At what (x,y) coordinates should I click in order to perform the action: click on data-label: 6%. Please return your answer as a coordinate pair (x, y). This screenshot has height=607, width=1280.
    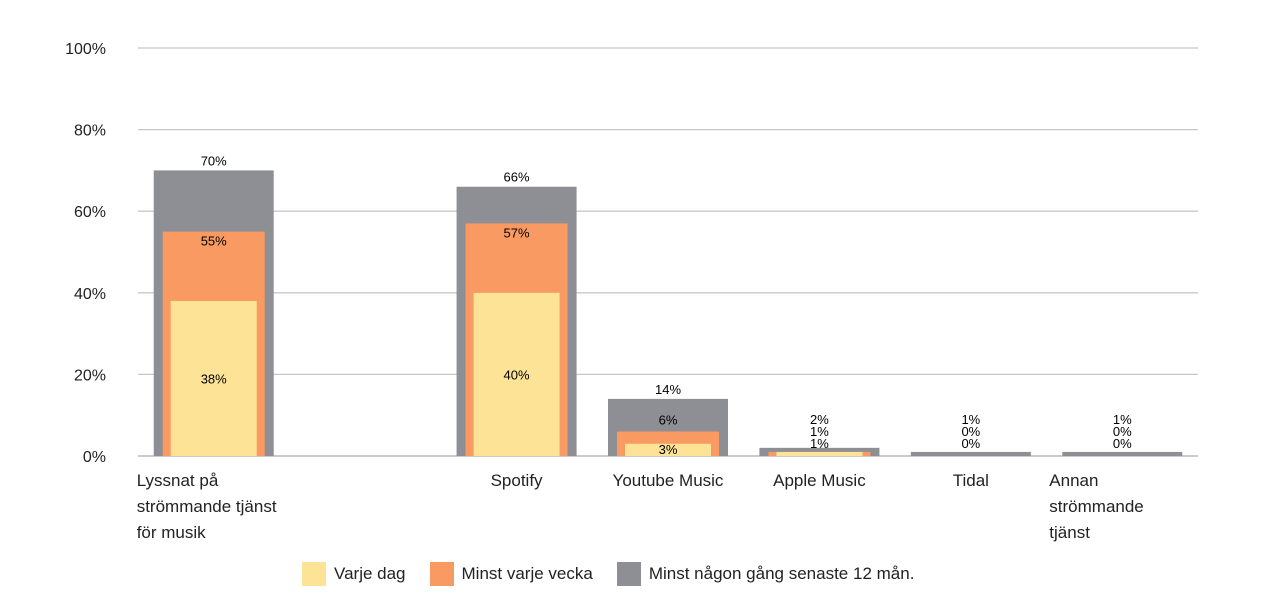
    Looking at the image, I should click on (668, 420).